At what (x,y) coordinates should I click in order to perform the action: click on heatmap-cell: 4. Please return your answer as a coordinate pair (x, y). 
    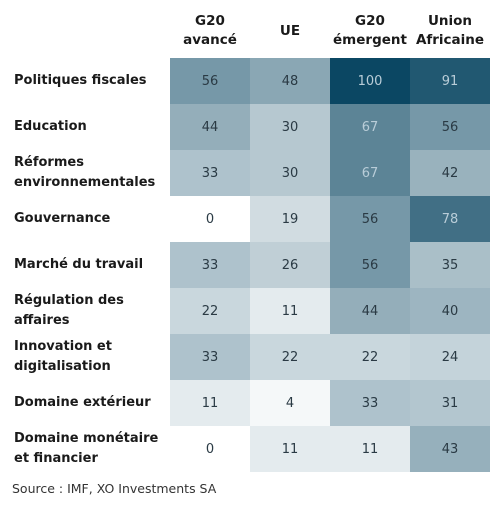
    Looking at the image, I should click on (290, 403).